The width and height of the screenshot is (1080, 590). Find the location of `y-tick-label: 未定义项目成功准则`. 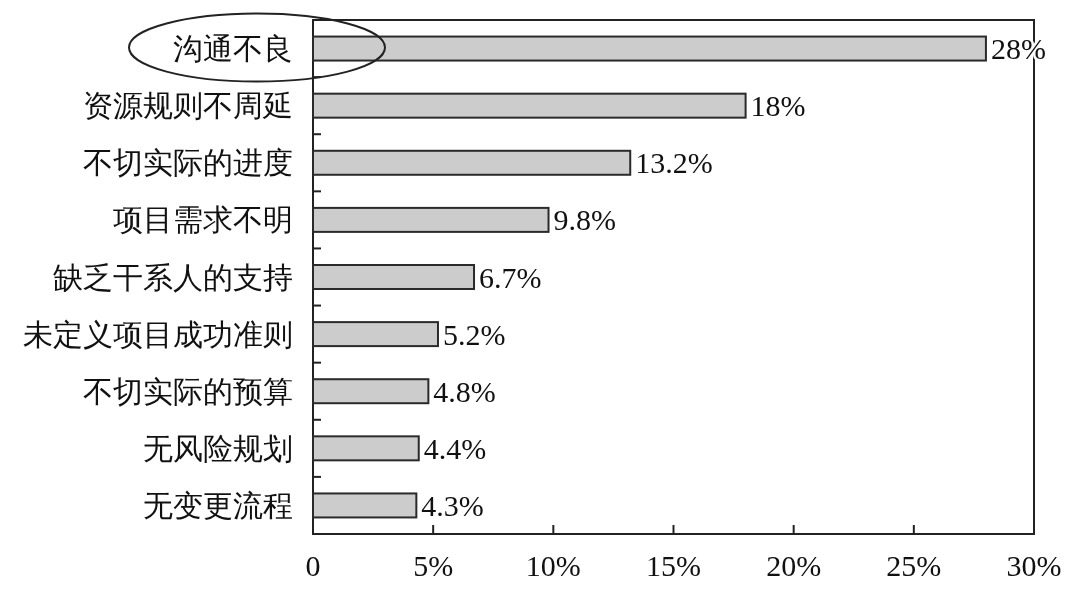

y-tick-label: 未定义项目成功准则 is located at coordinates (158, 334).